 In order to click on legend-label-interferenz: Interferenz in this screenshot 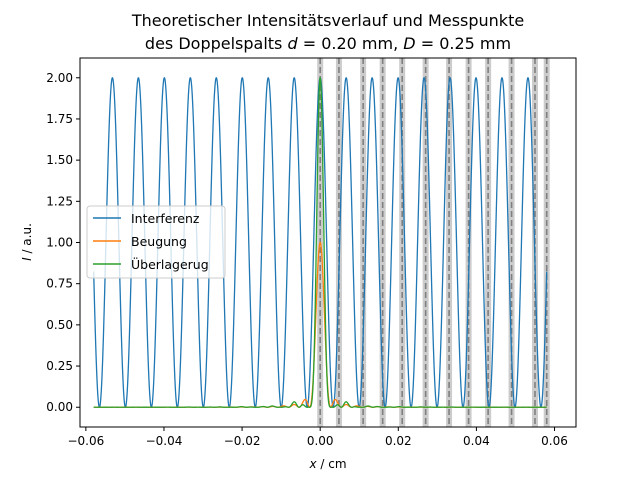, I will do `click(165, 218)`.